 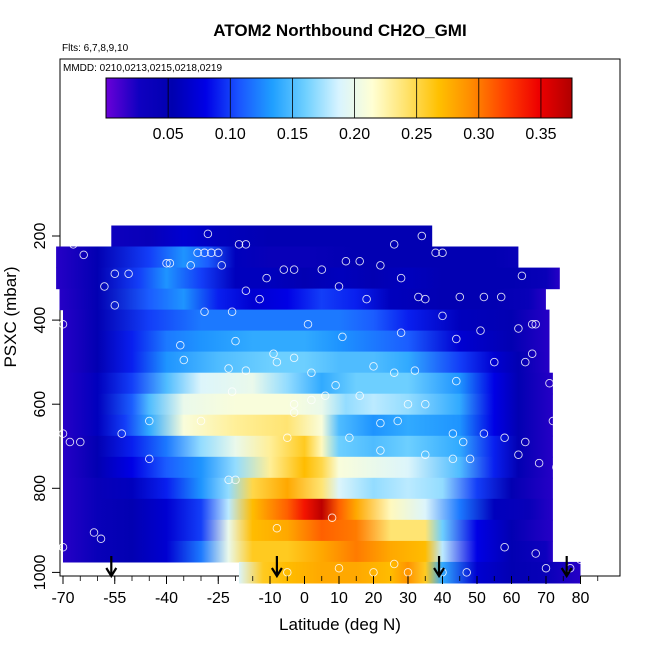 I want to click on y-tick-label: 400, so click(x=40, y=320).